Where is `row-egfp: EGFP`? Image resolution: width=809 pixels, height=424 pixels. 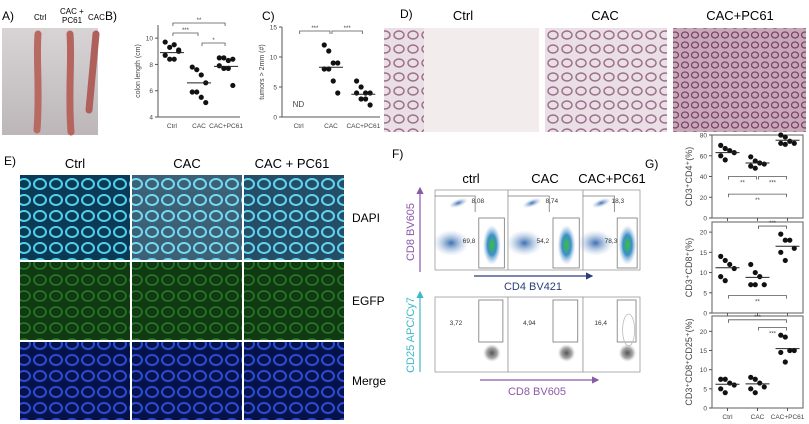 row-egfp: EGFP is located at coordinates (368, 301).